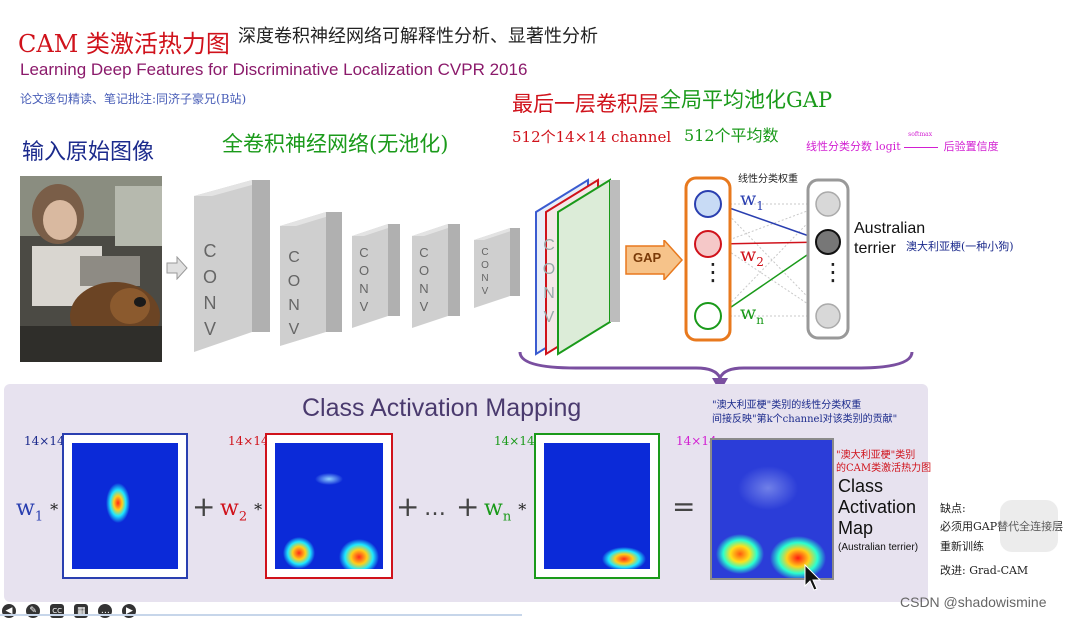 Image resolution: width=1088 pixels, height=619 pixels. I want to click on class-australian: Australian, so click(890, 228).